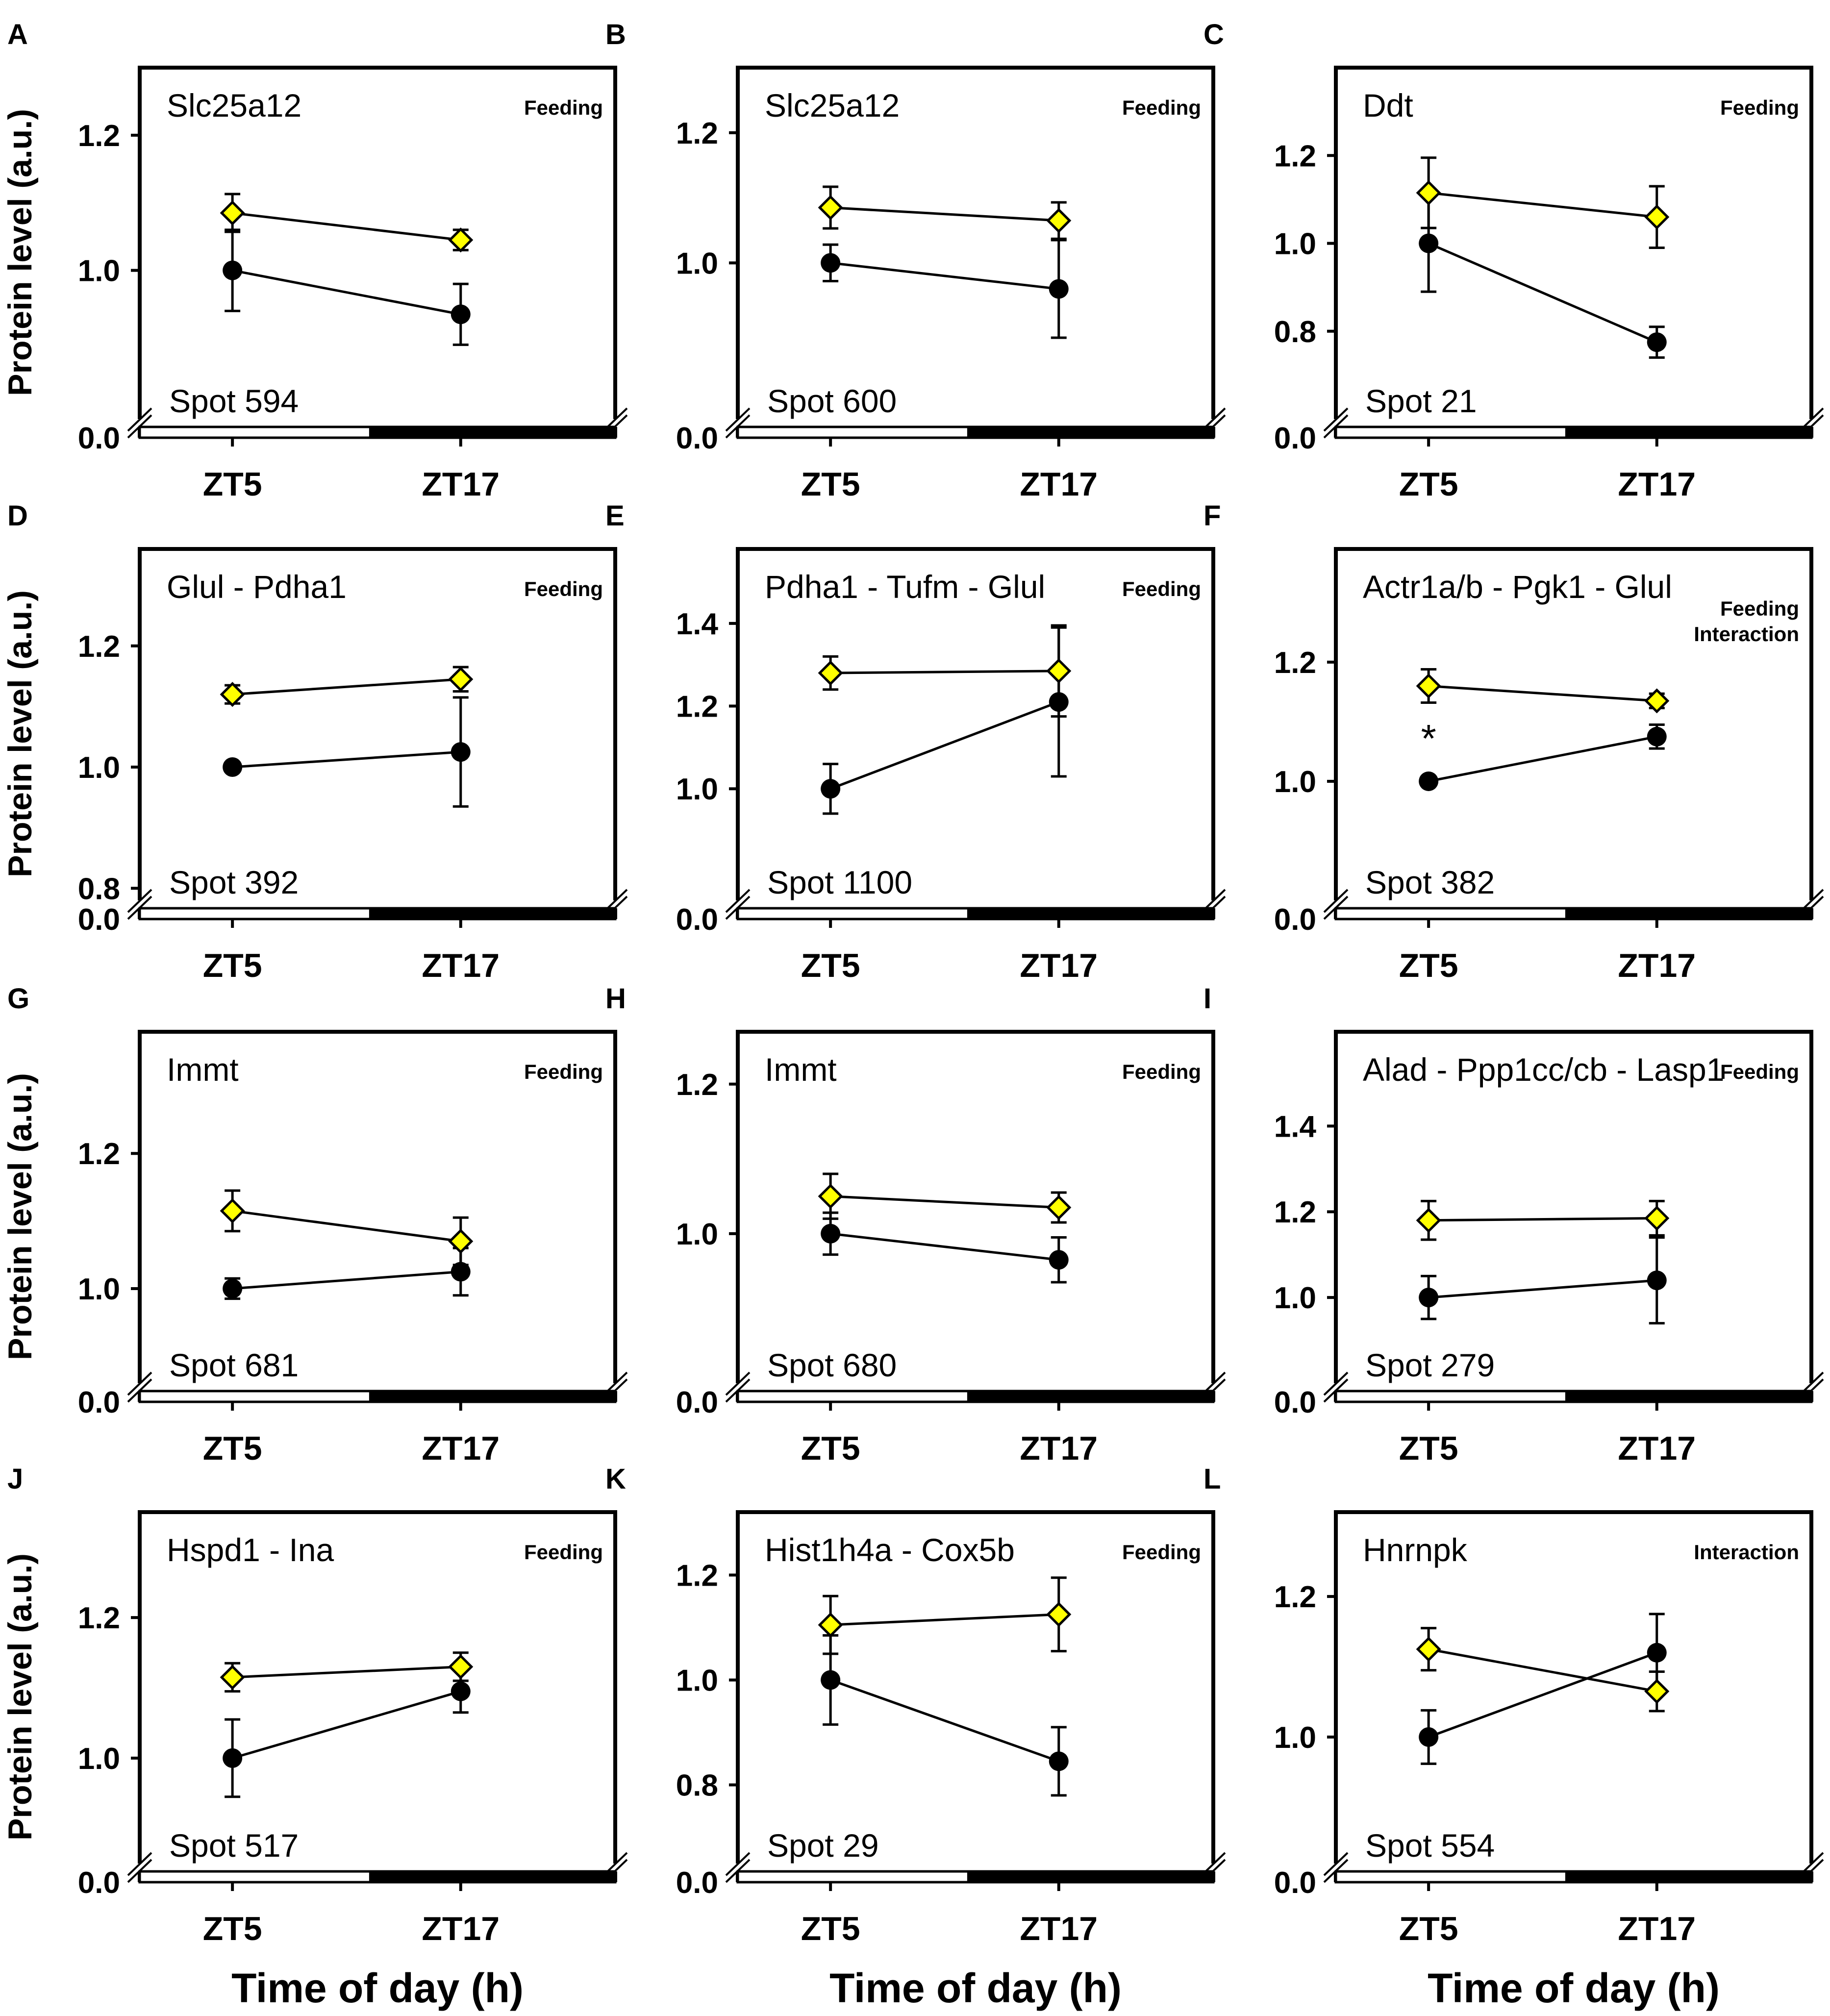 This screenshot has width=1830, height=2016. What do you see at coordinates (1388, 105) in the screenshot?
I see `gene-title: Ddt` at bounding box center [1388, 105].